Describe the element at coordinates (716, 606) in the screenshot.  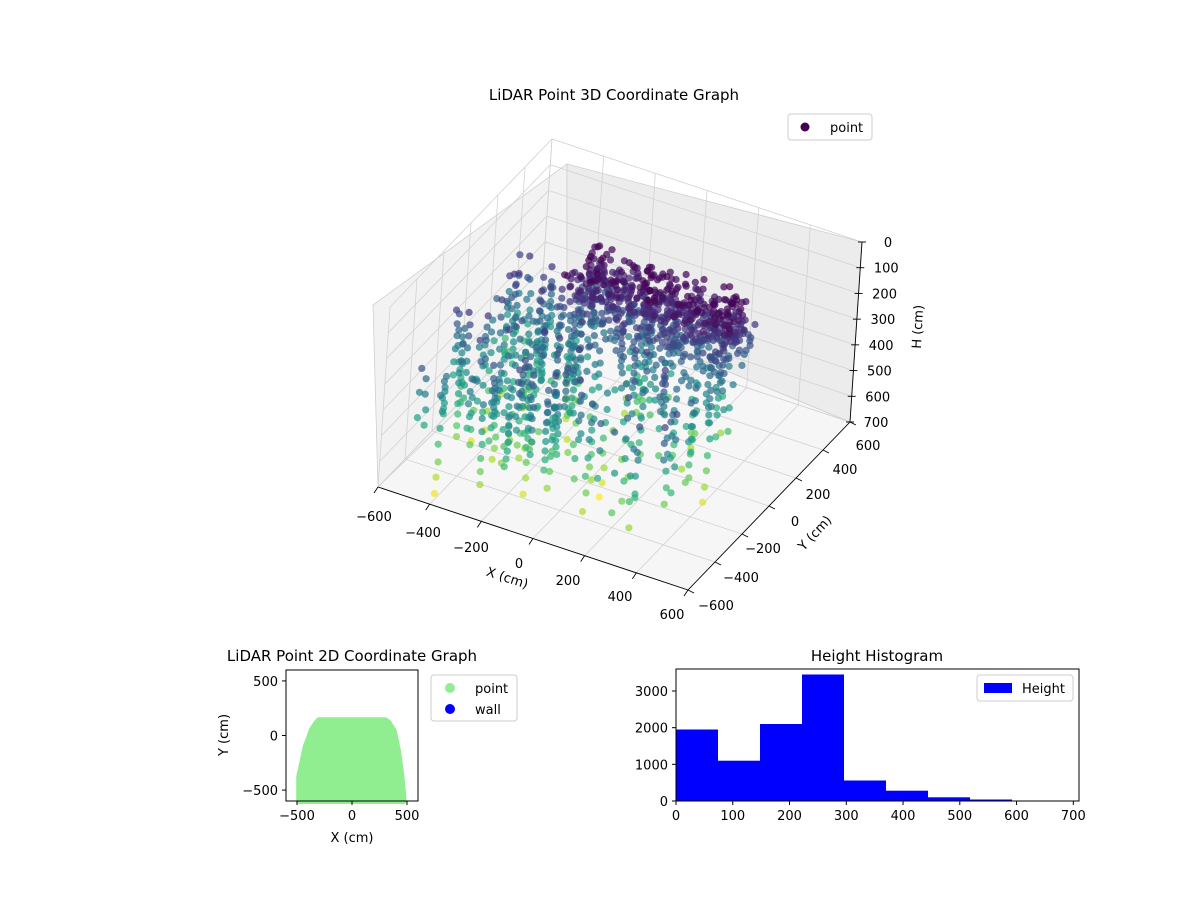
I see `y-tick-label-3d: −600` at that location.